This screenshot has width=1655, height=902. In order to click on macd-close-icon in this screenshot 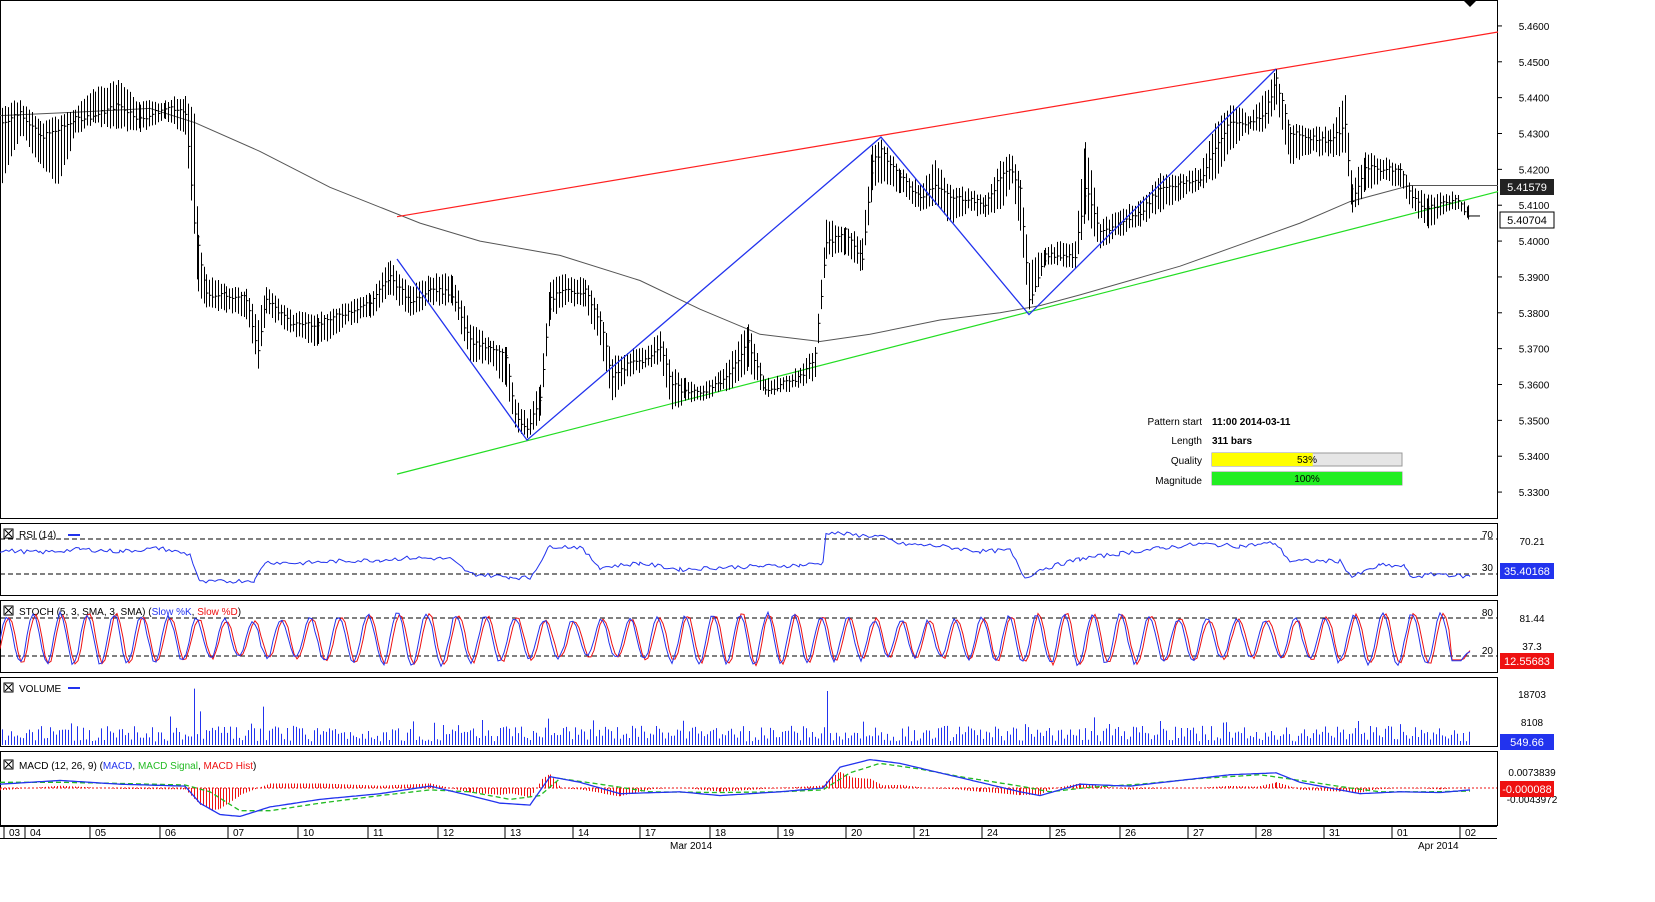, I will do `click(8, 764)`.